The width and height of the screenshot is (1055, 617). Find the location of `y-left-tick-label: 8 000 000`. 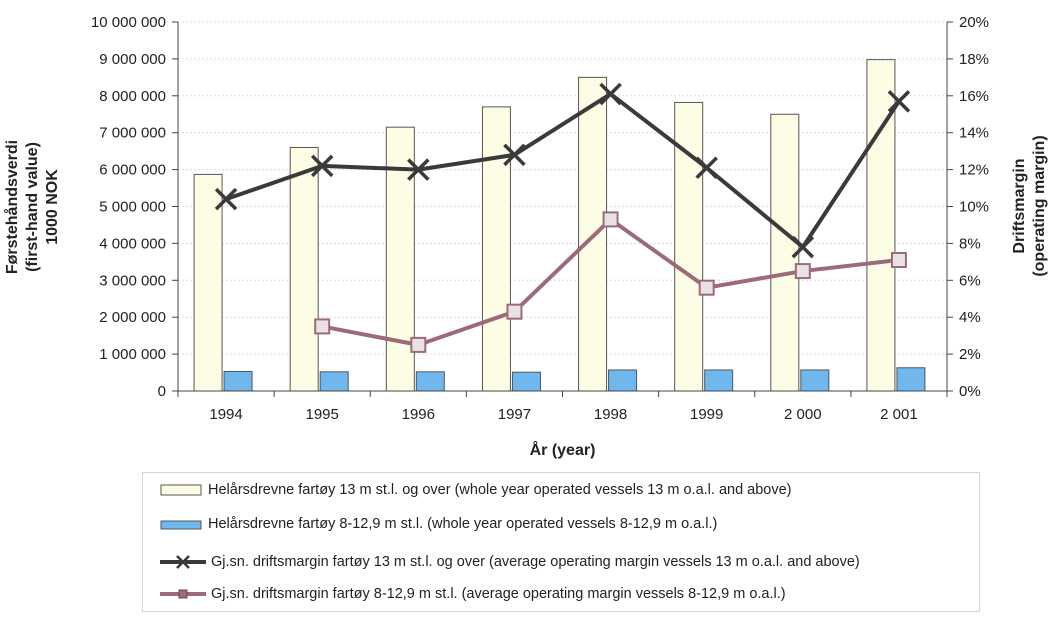

y-left-tick-label: 8 000 000 is located at coordinates (132, 96).